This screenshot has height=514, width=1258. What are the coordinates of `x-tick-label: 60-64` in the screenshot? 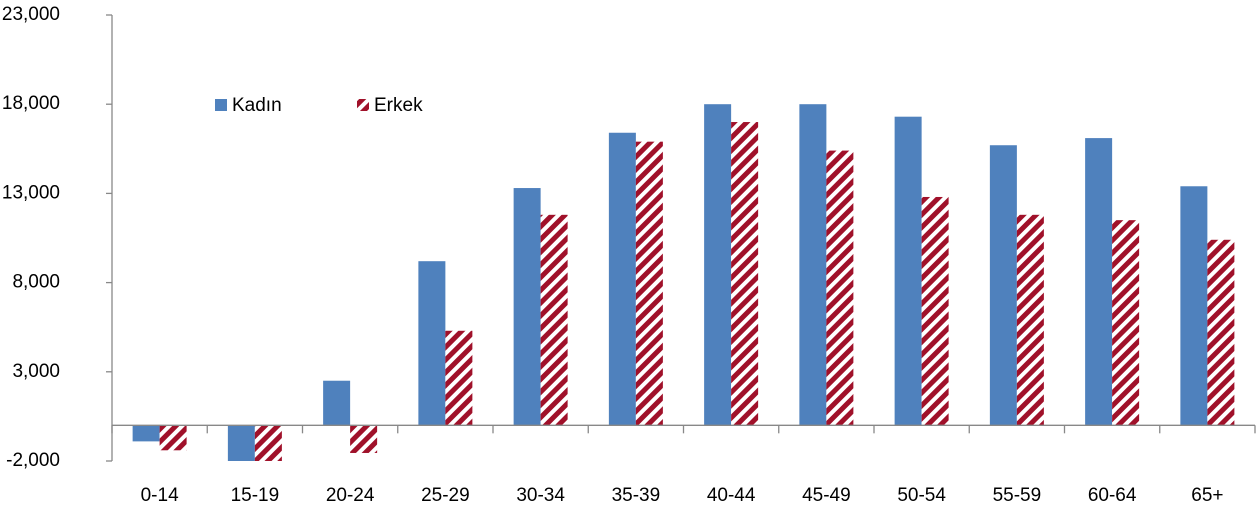 It's located at (1112, 495).